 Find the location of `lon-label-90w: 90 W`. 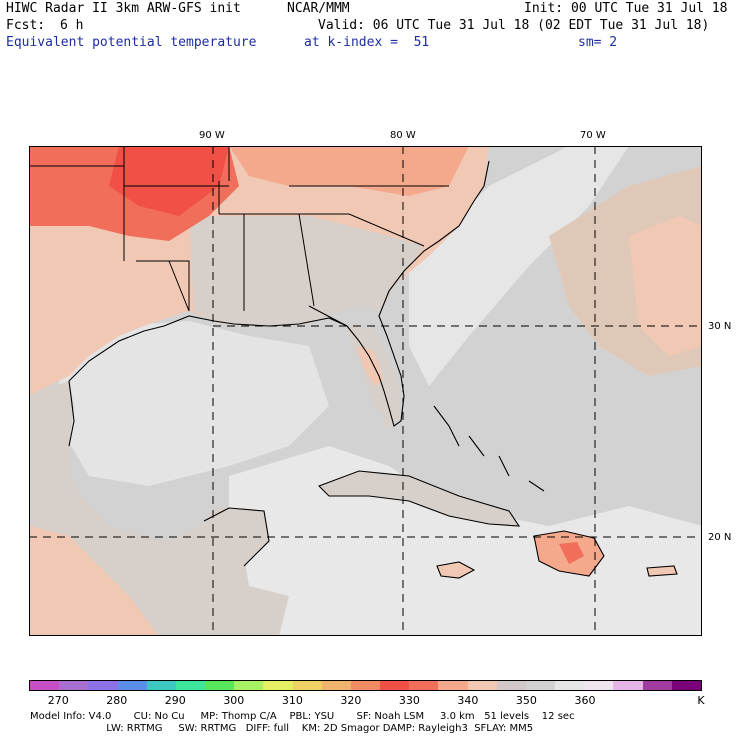

lon-label-90w: 90 W is located at coordinates (212, 135).